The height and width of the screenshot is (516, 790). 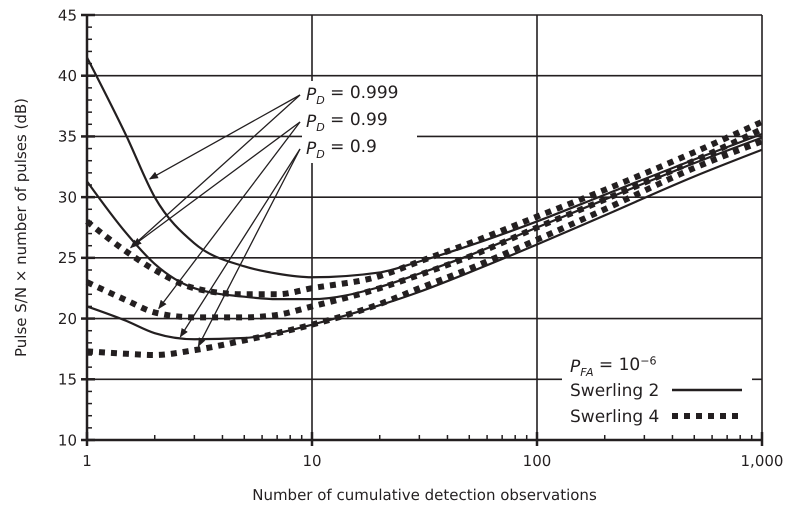 I want to click on annotation: P$_{D}$ = 0.9, so click(x=341, y=148).